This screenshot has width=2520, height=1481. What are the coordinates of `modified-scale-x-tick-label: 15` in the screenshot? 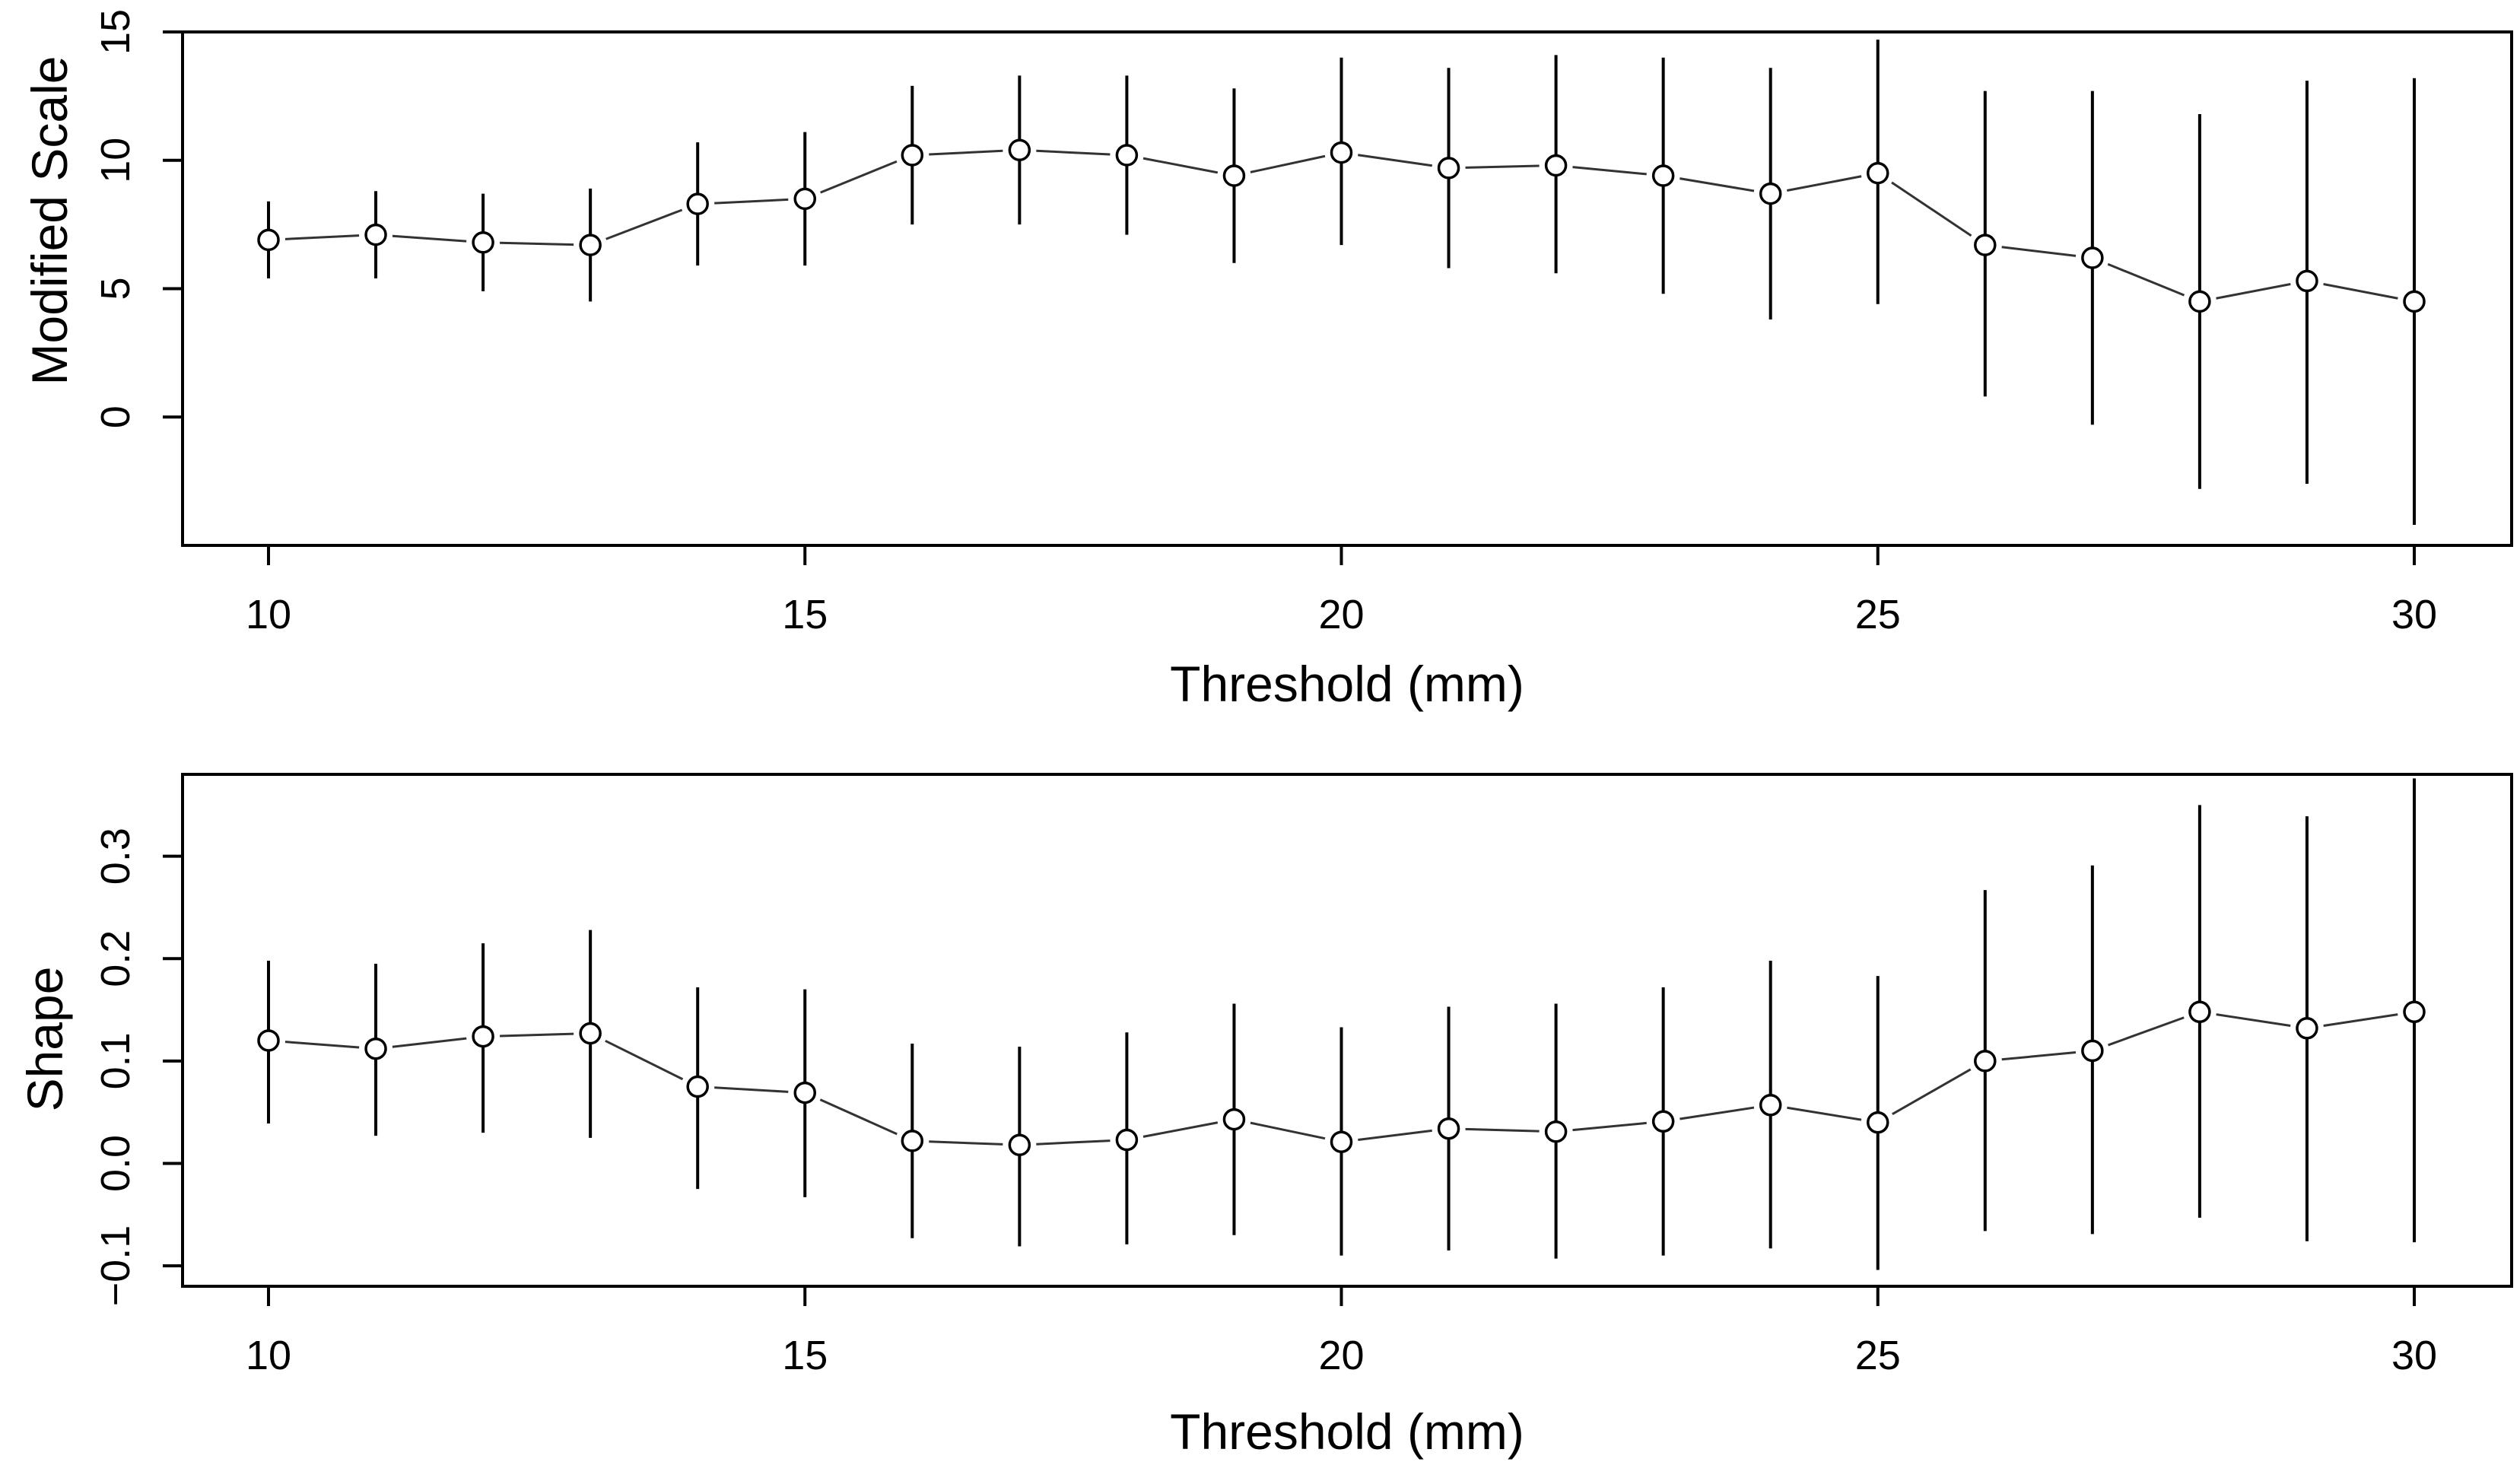 It's located at (805, 614).